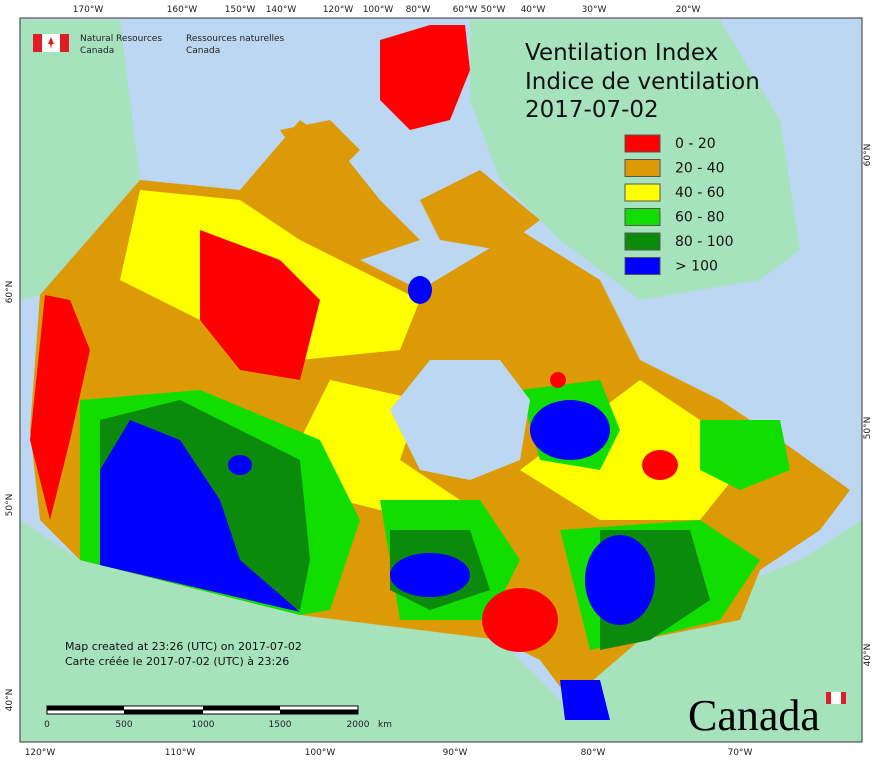 Image resolution: width=880 pixels, height=760 pixels. I want to click on legend-label: 80 - 100, so click(704, 242).